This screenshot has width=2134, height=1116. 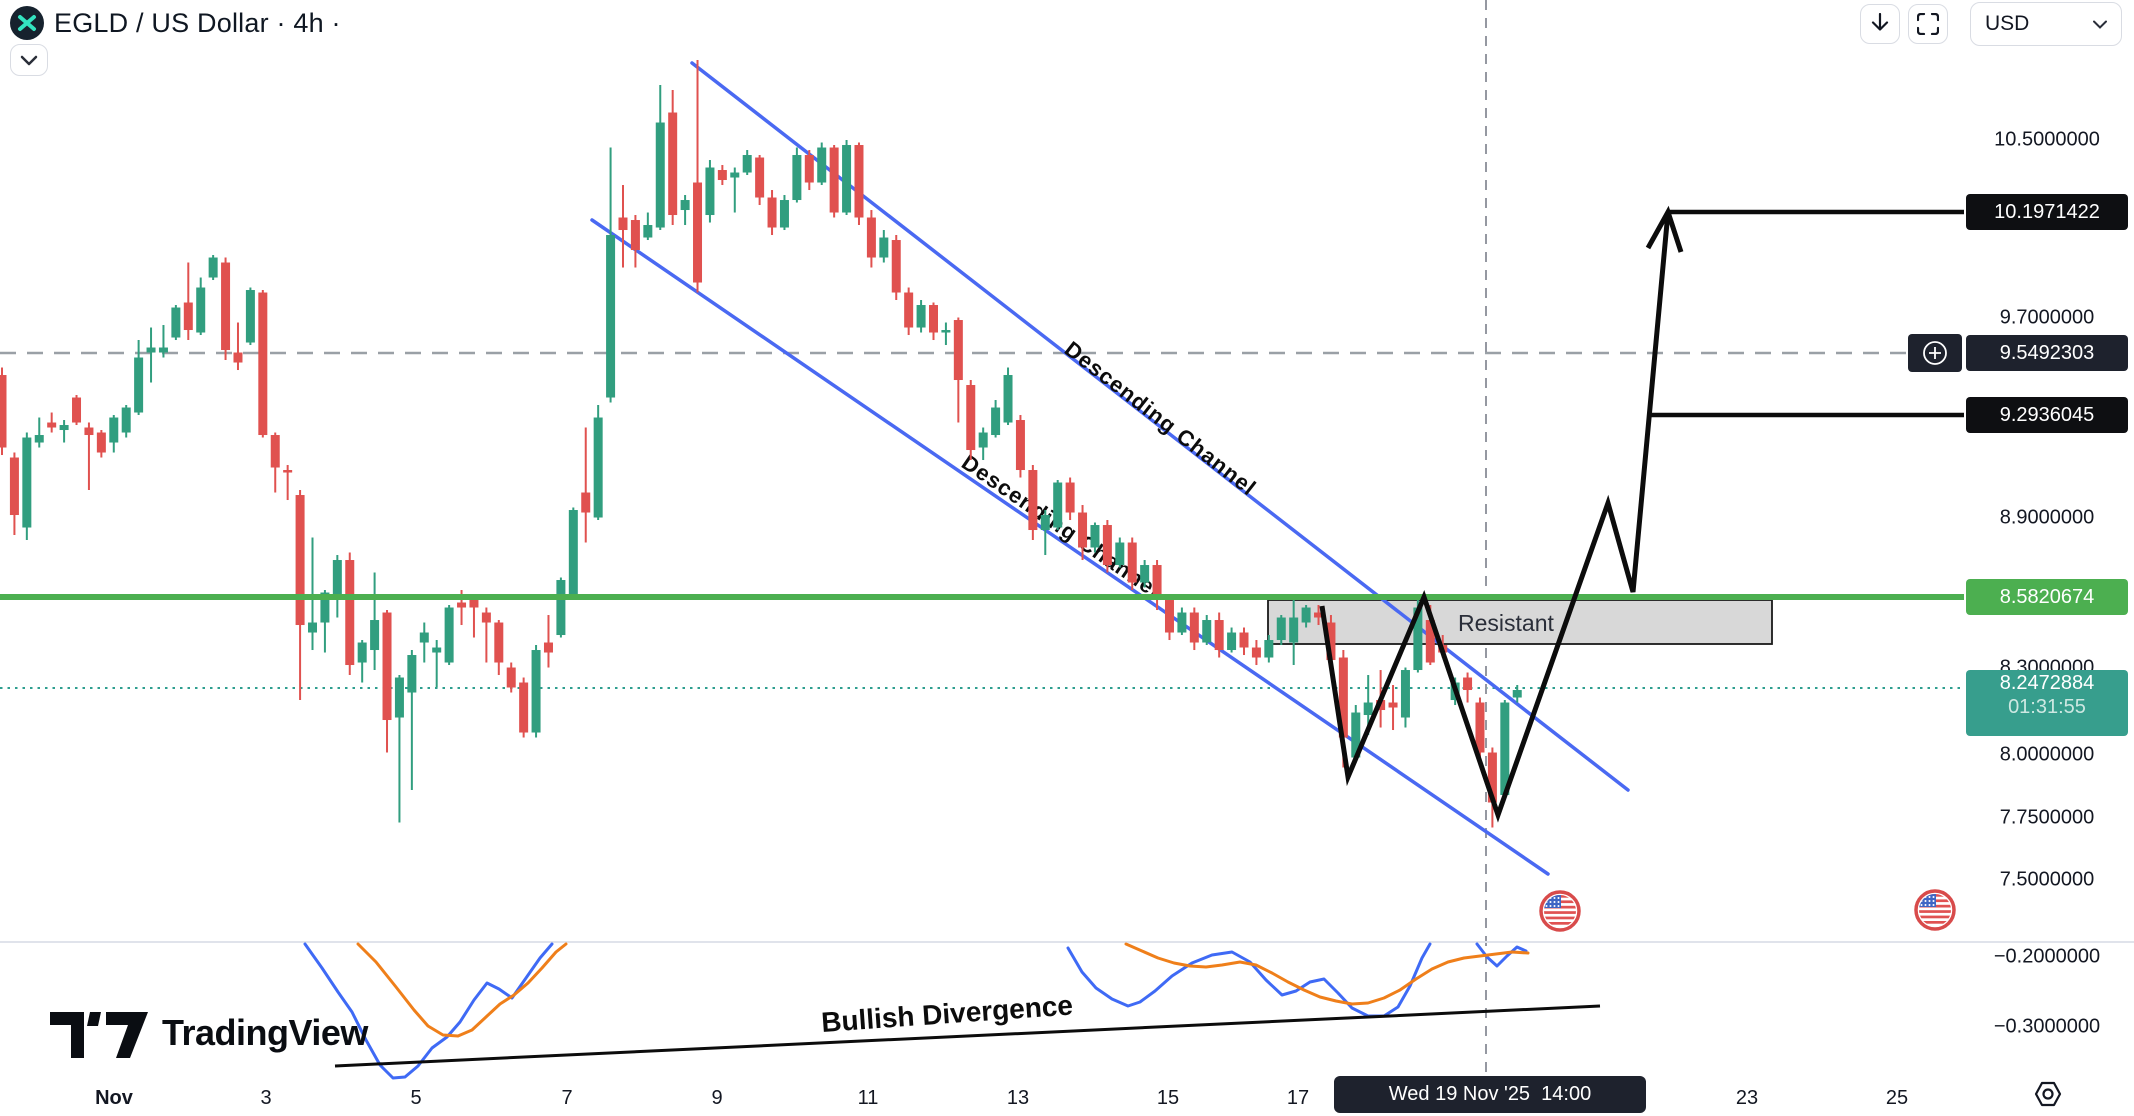 What do you see at coordinates (1506, 623) in the screenshot?
I see `resistance-zone-label: Resistant` at bounding box center [1506, 623].